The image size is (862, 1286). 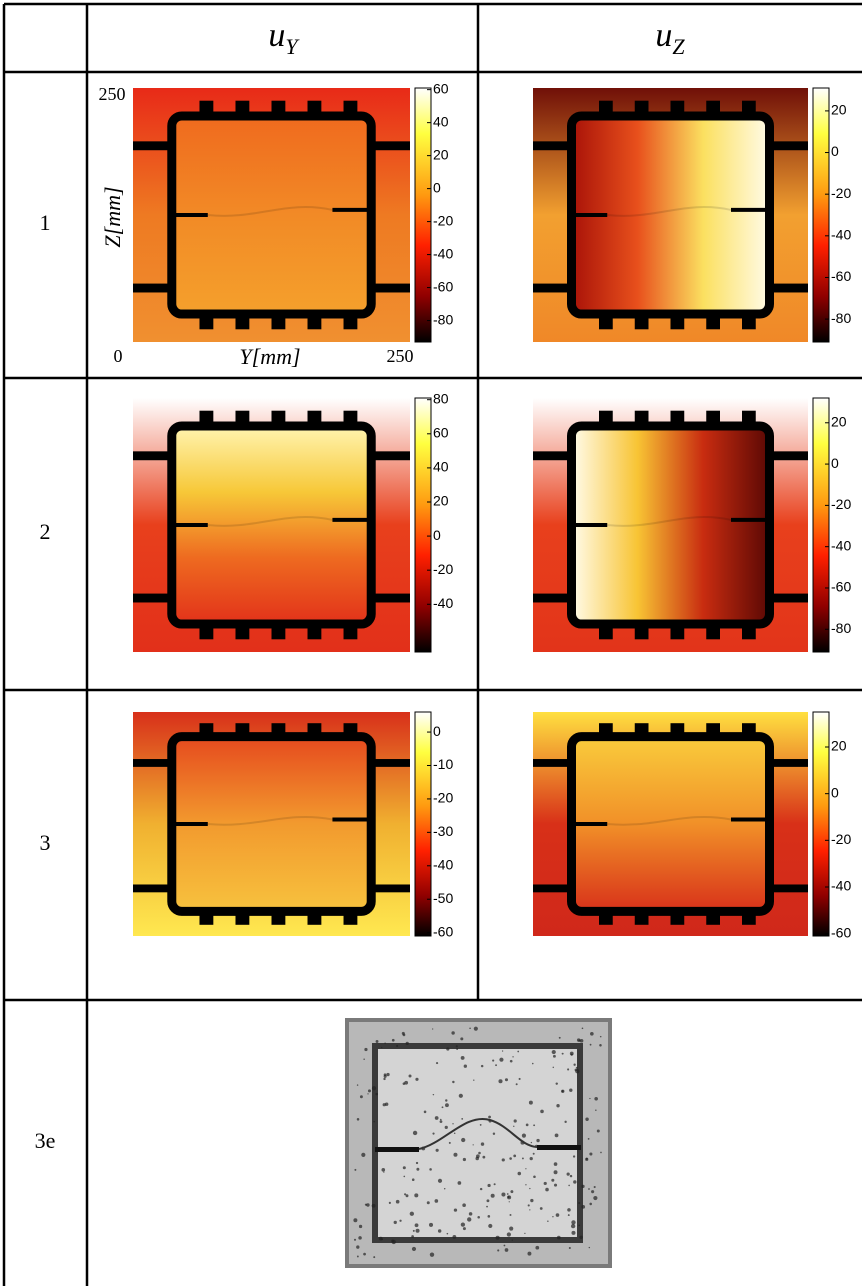 I want to click on crack, so click(x=669, y=521).